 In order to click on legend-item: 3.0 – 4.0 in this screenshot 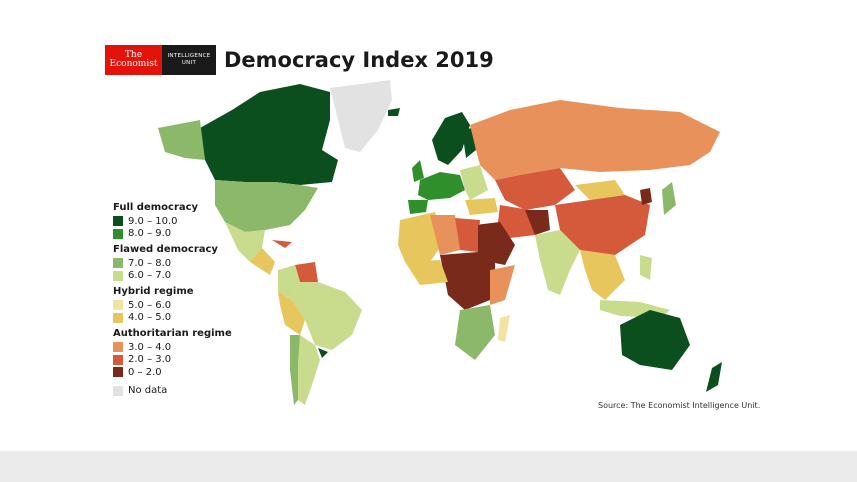, I will do `click(172, 347)`.